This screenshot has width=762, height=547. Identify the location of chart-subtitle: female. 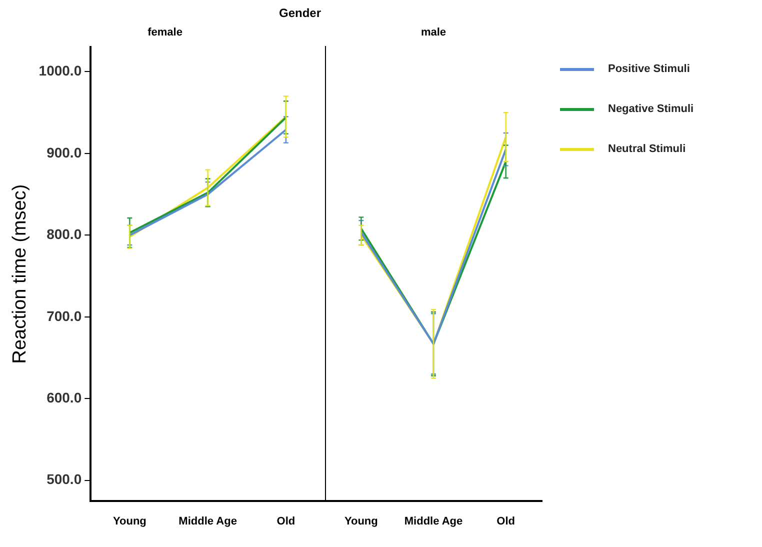
(165, 32).